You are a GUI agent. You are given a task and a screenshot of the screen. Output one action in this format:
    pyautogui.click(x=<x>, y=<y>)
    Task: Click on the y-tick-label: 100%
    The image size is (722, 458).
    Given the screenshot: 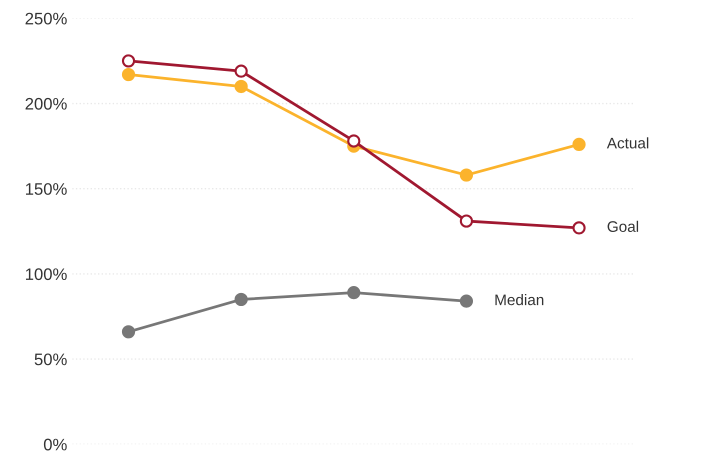 What is the action you would take?
    pyautogui.click(x=46, y=274)
    